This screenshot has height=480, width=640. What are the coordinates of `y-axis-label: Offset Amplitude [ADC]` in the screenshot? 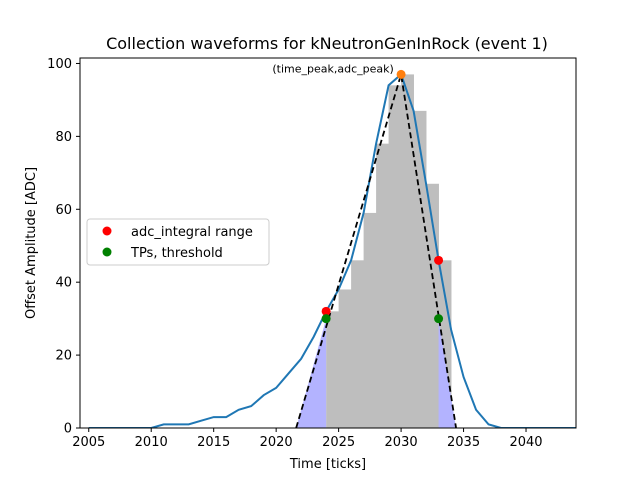 It's located at (31, 243).